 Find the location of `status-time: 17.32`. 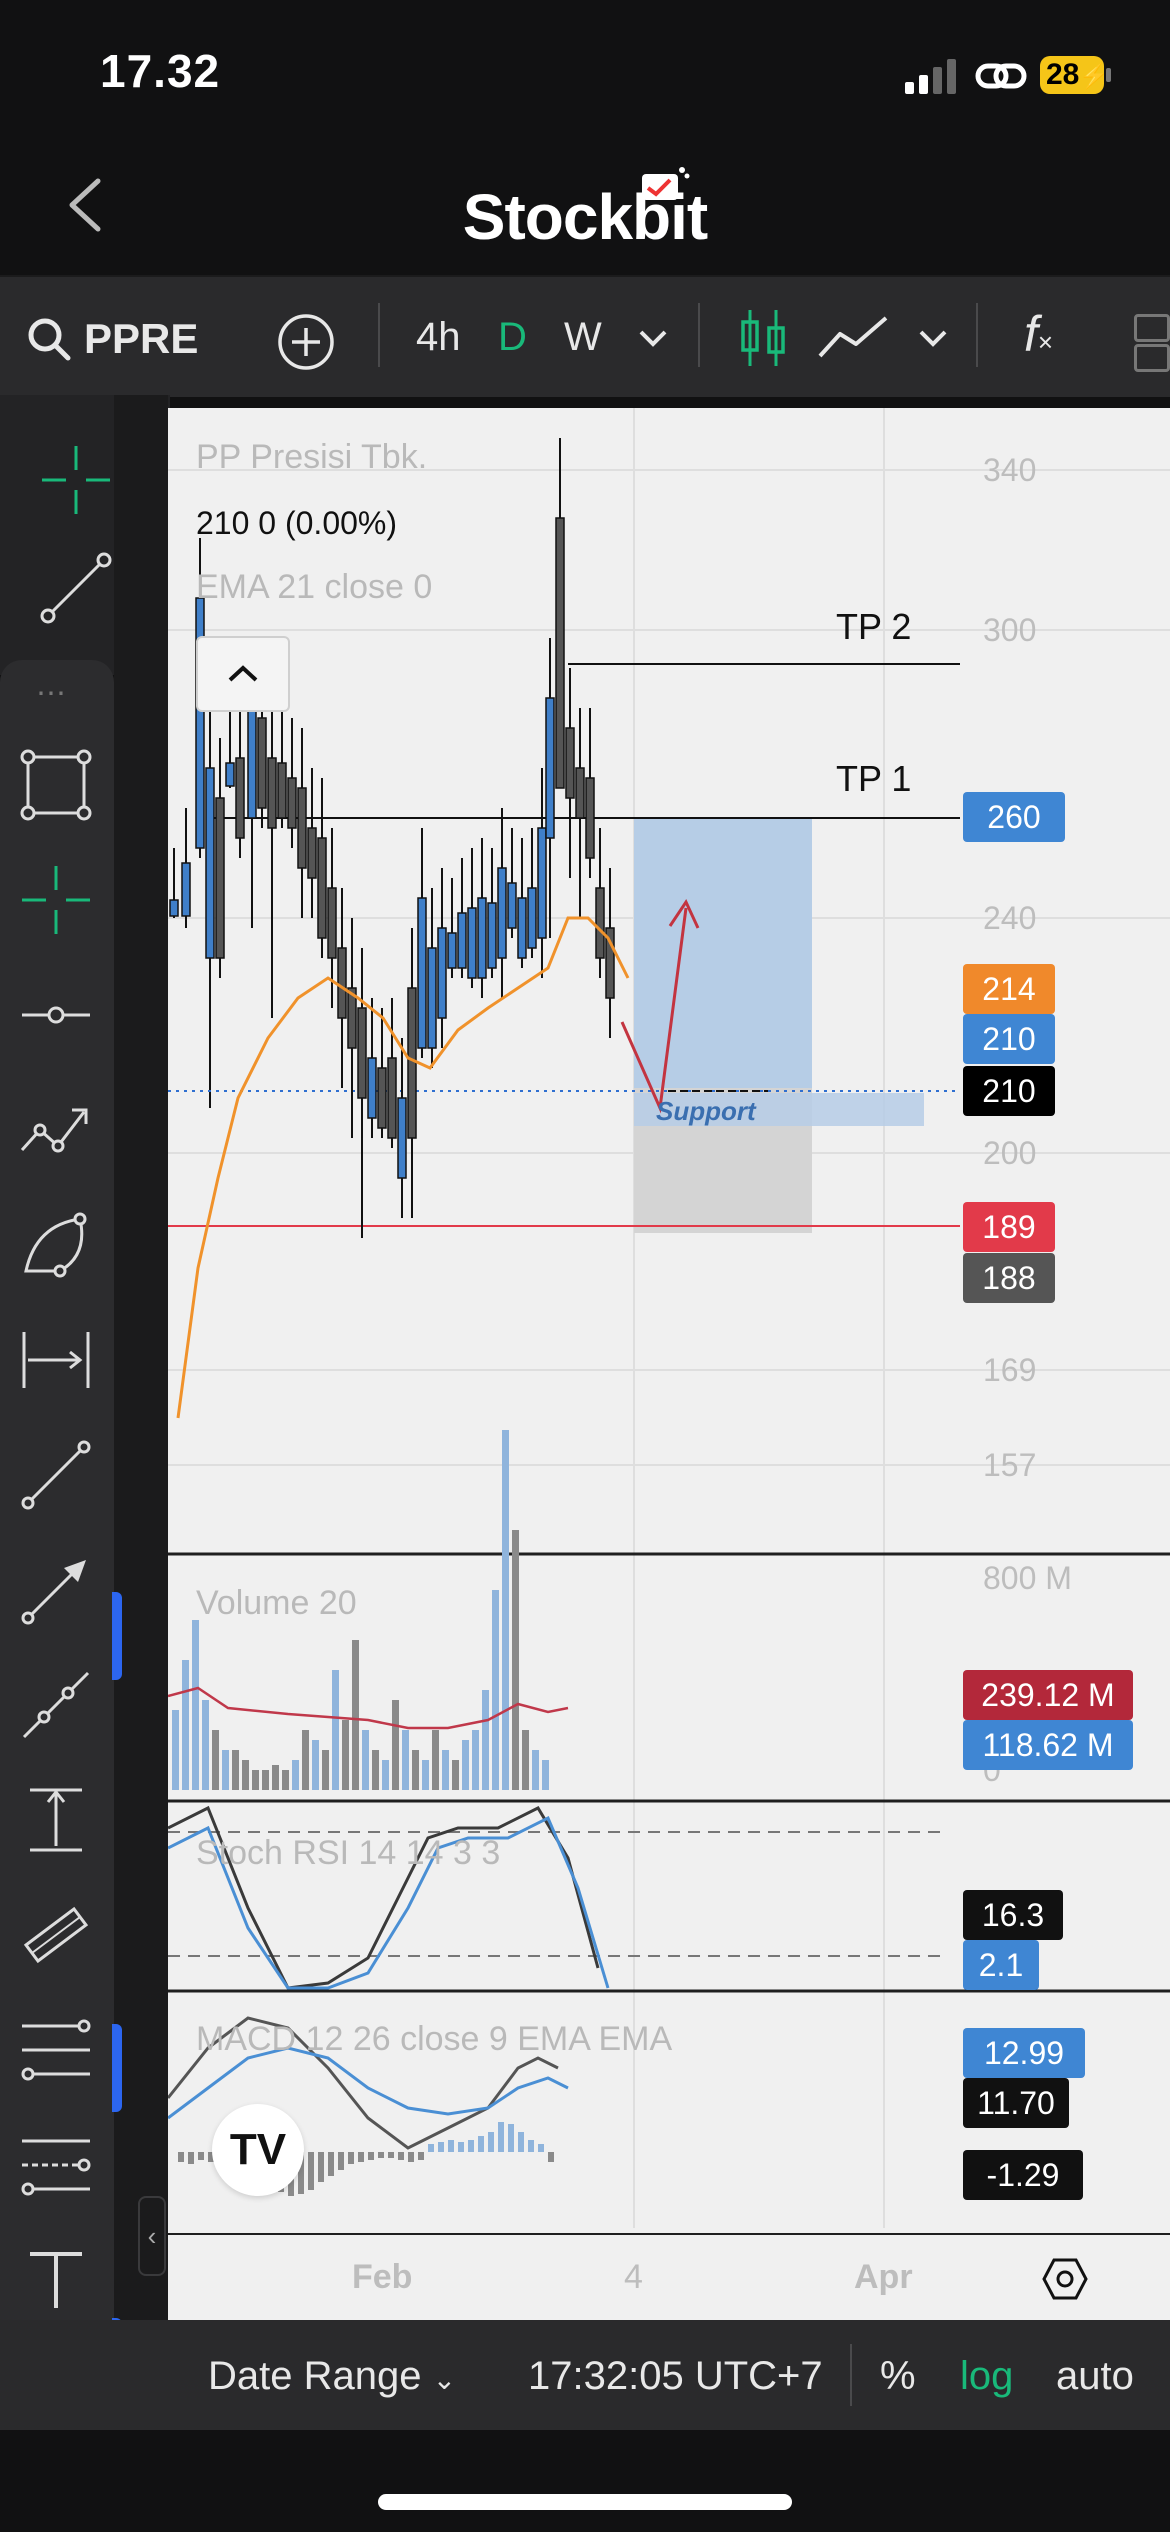

status-time: 17.32 is located at coordinates (160, 71).